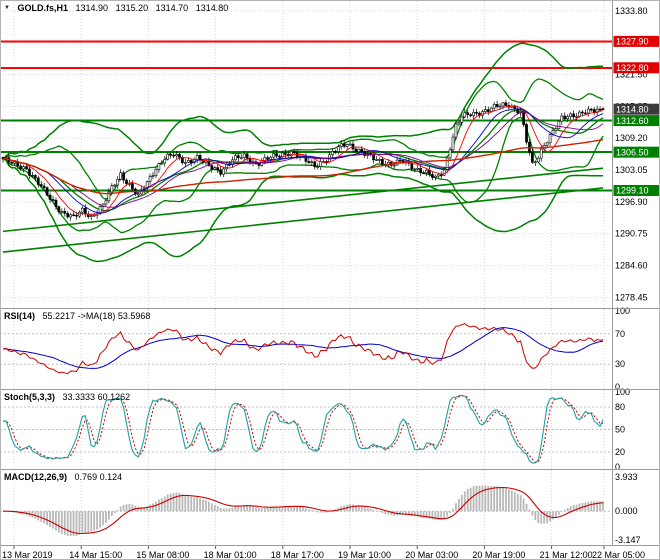 The image size is (660, 560). I want to click on macd-panel, so click(306, 511).